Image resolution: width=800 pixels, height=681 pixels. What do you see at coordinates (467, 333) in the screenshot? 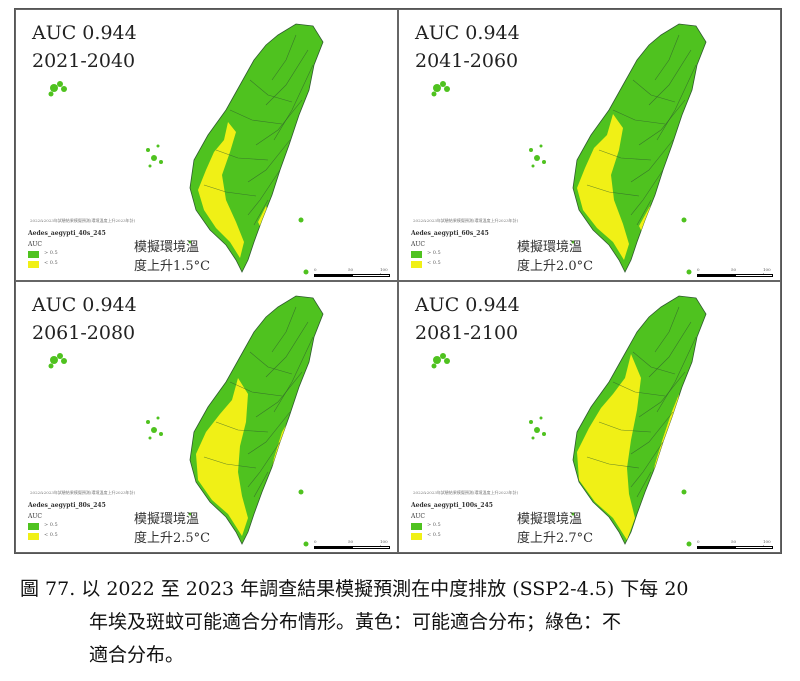
I see `period-label: 2081-2100` at bounding box center [467, 333].